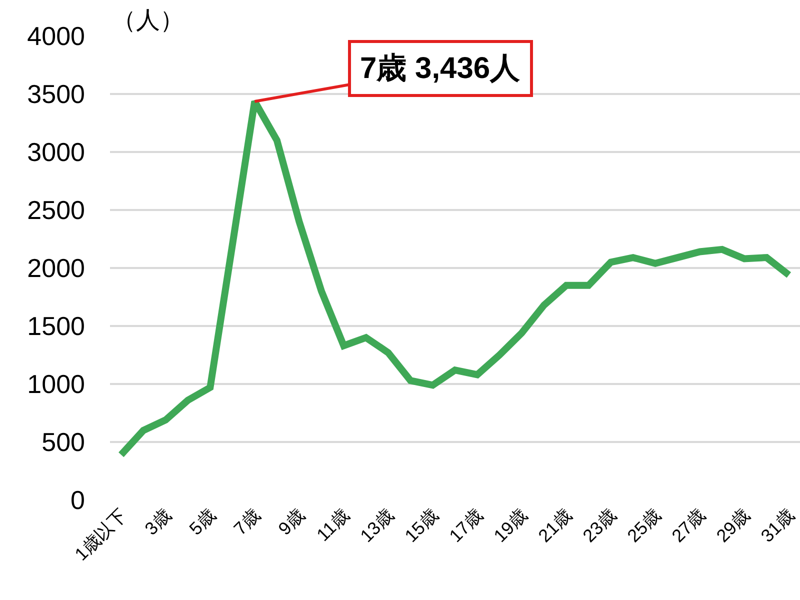  Describe the element at coordinates (555, 525) in the screenshot. I see `x-tick-label: 21歳` at that location.